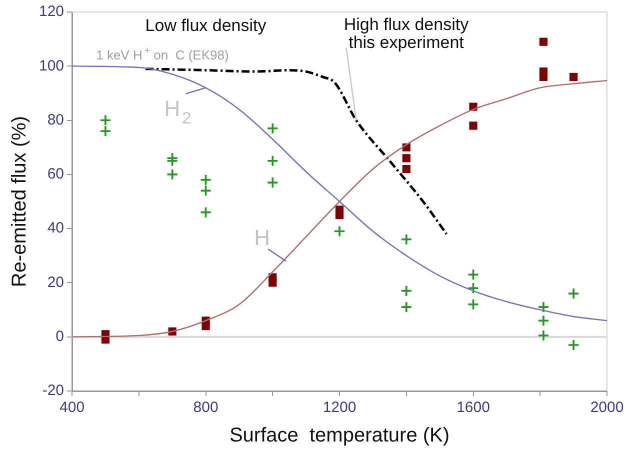 The width and height of the screenshot is (629, 456). What do you see at coordinates (55, 174) in the screenshot?
I see `y-tick-label: 60` at bounding box center [55, 174].